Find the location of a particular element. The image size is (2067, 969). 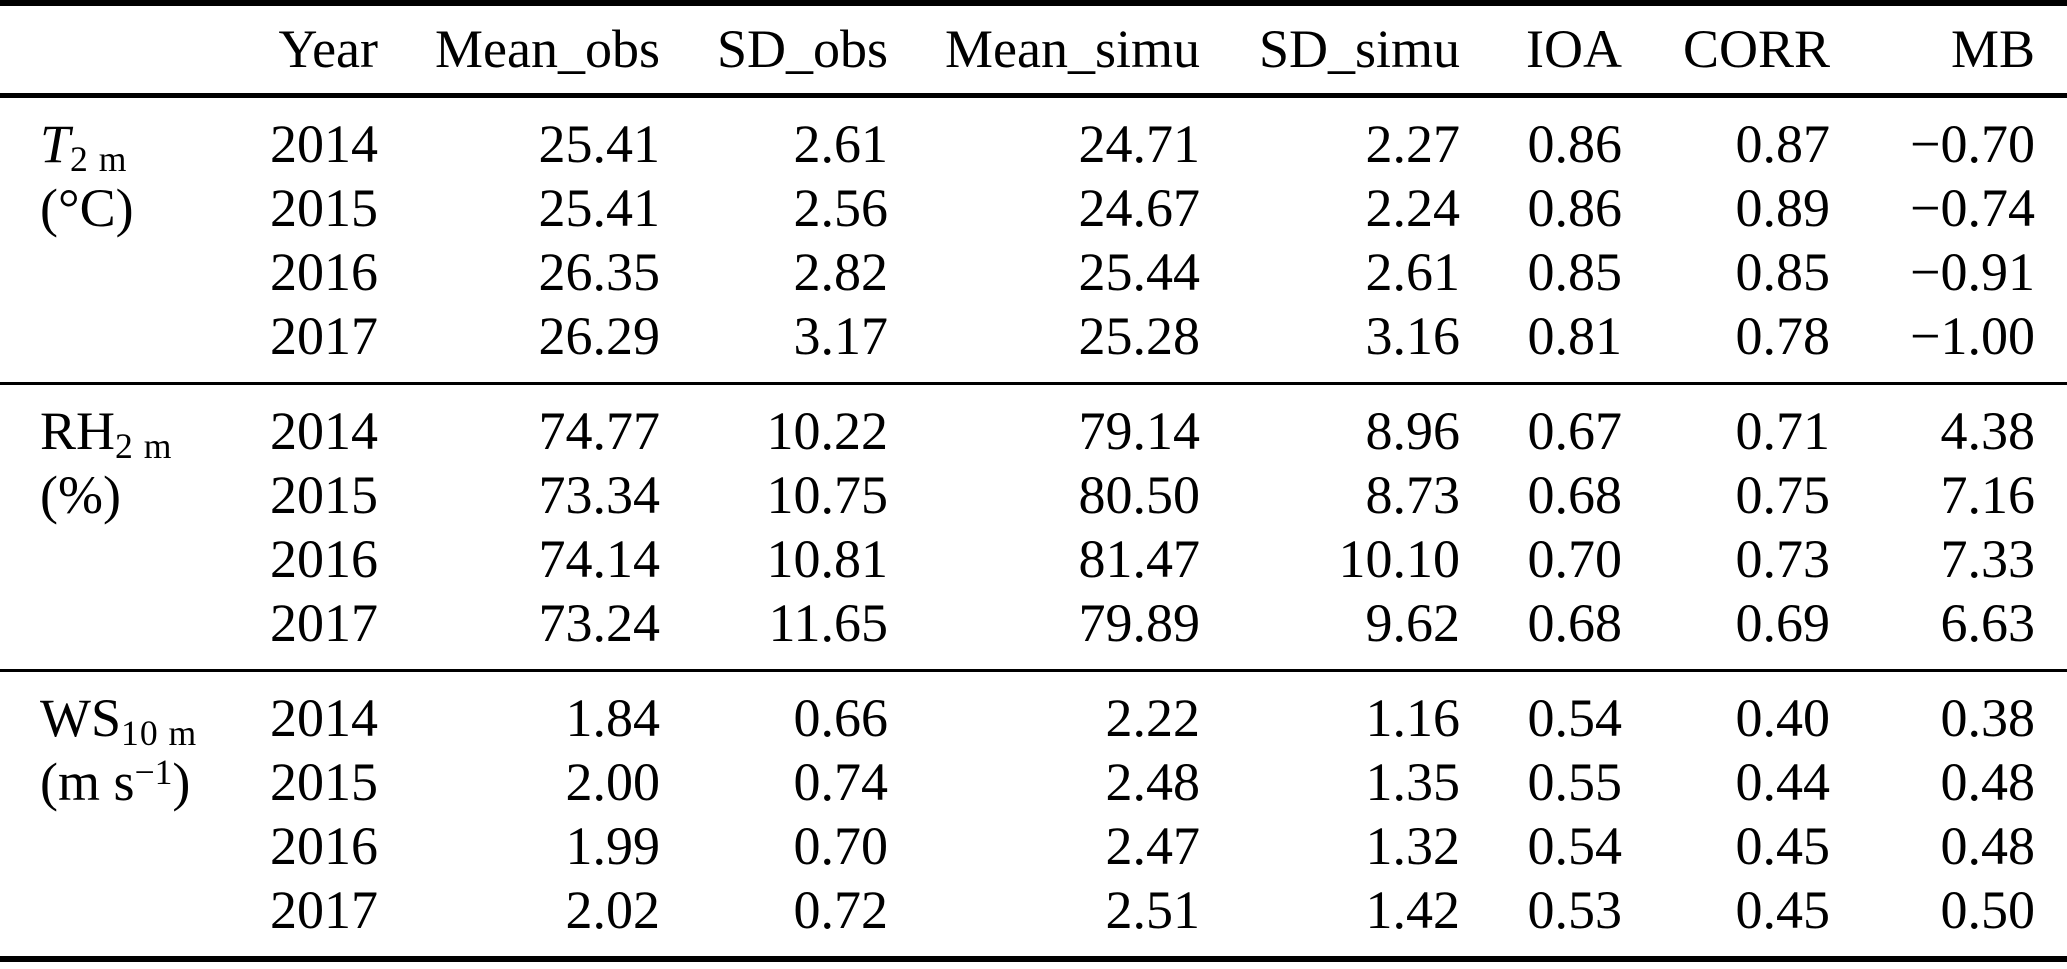

variable-subscript: 10 m is located at coordinates (159, 732).